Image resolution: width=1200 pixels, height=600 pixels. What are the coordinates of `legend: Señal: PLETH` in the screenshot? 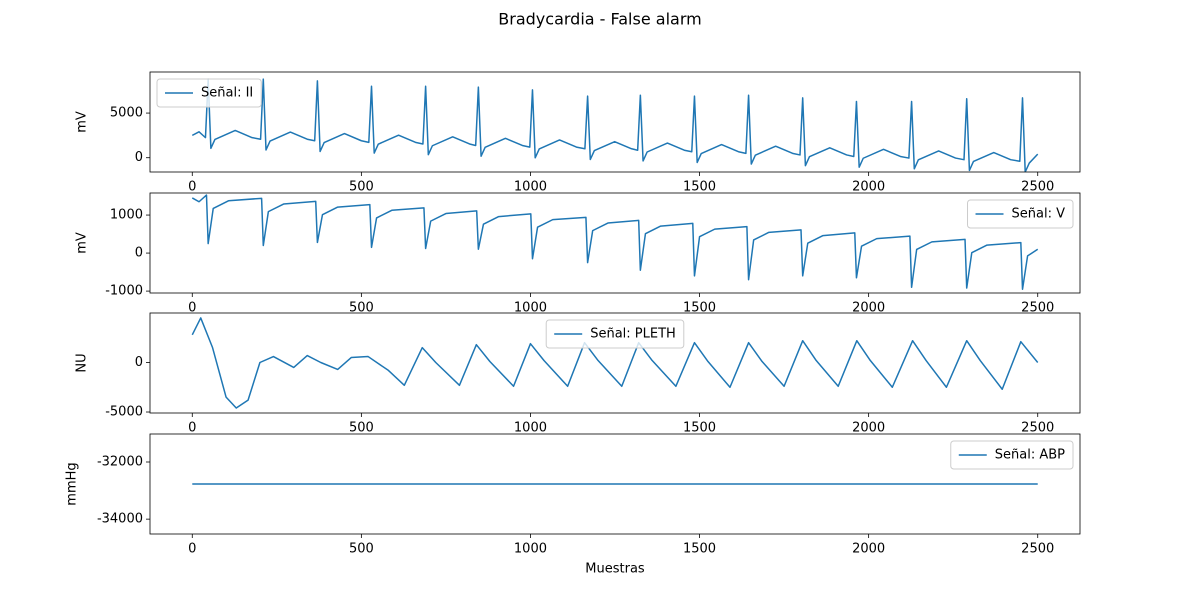 It's located at (615, 334).